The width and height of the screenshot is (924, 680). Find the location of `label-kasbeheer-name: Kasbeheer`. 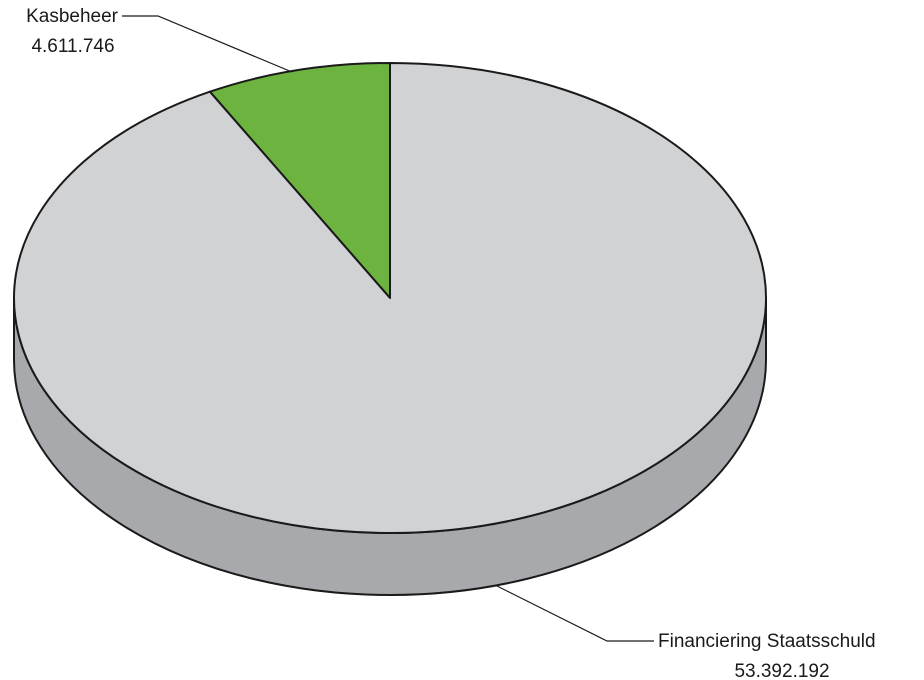

label-kasbeheer-name: Kasbeheer is located at coordinates (72, 16).